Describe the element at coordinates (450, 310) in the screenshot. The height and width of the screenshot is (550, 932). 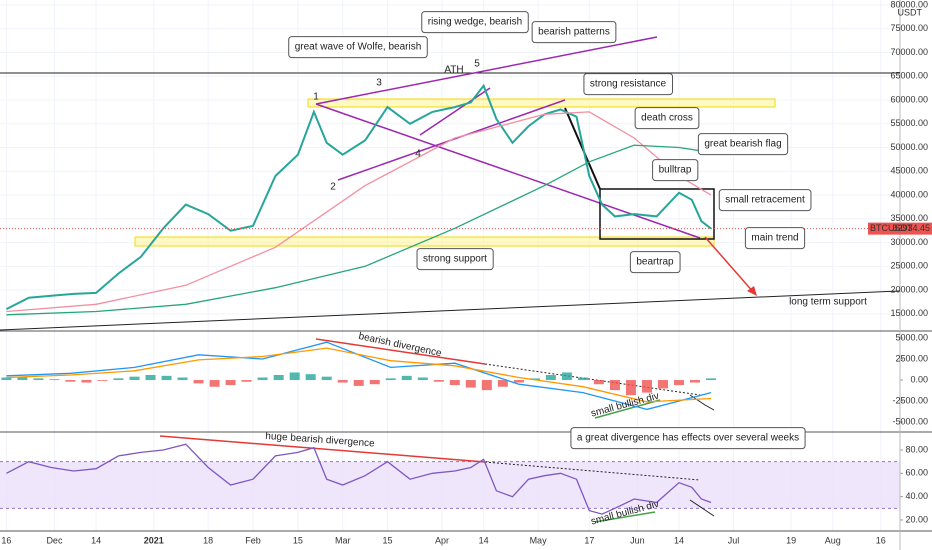
I see `long-term-support-line` at that location.